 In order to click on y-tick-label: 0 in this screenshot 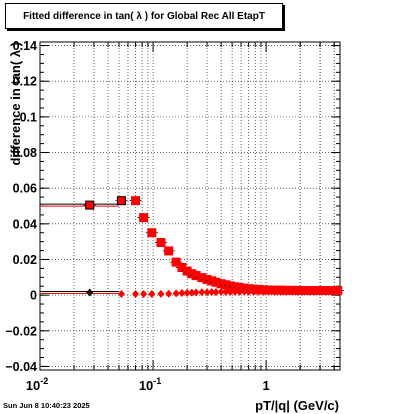, I will do `click(33, 296)`.